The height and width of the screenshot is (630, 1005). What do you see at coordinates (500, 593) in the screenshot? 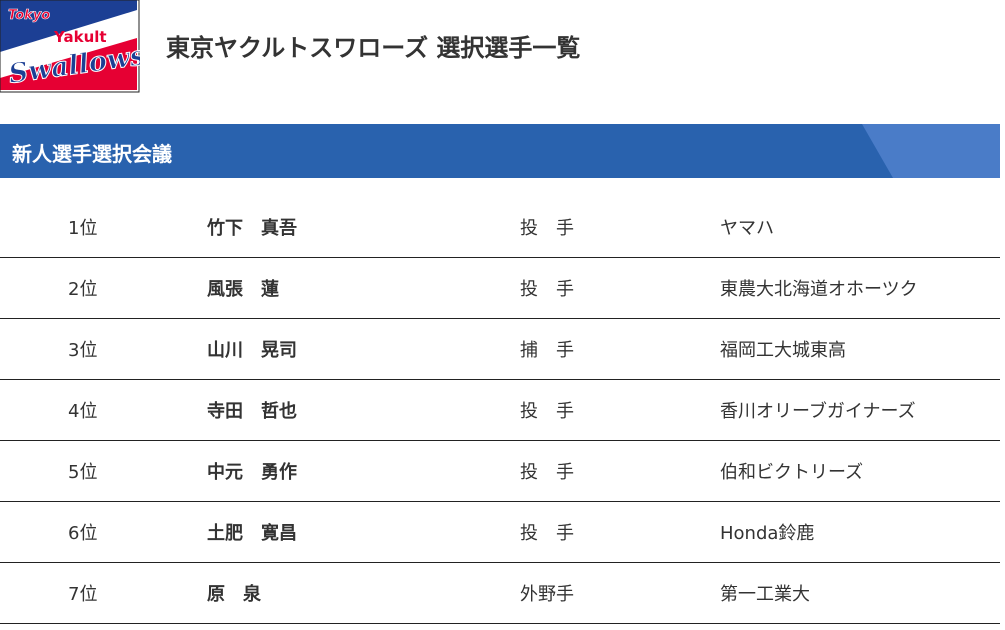
I see `table-row: 7位 原 泉 外野手 第一工業大` at bounding box center [500, 593].